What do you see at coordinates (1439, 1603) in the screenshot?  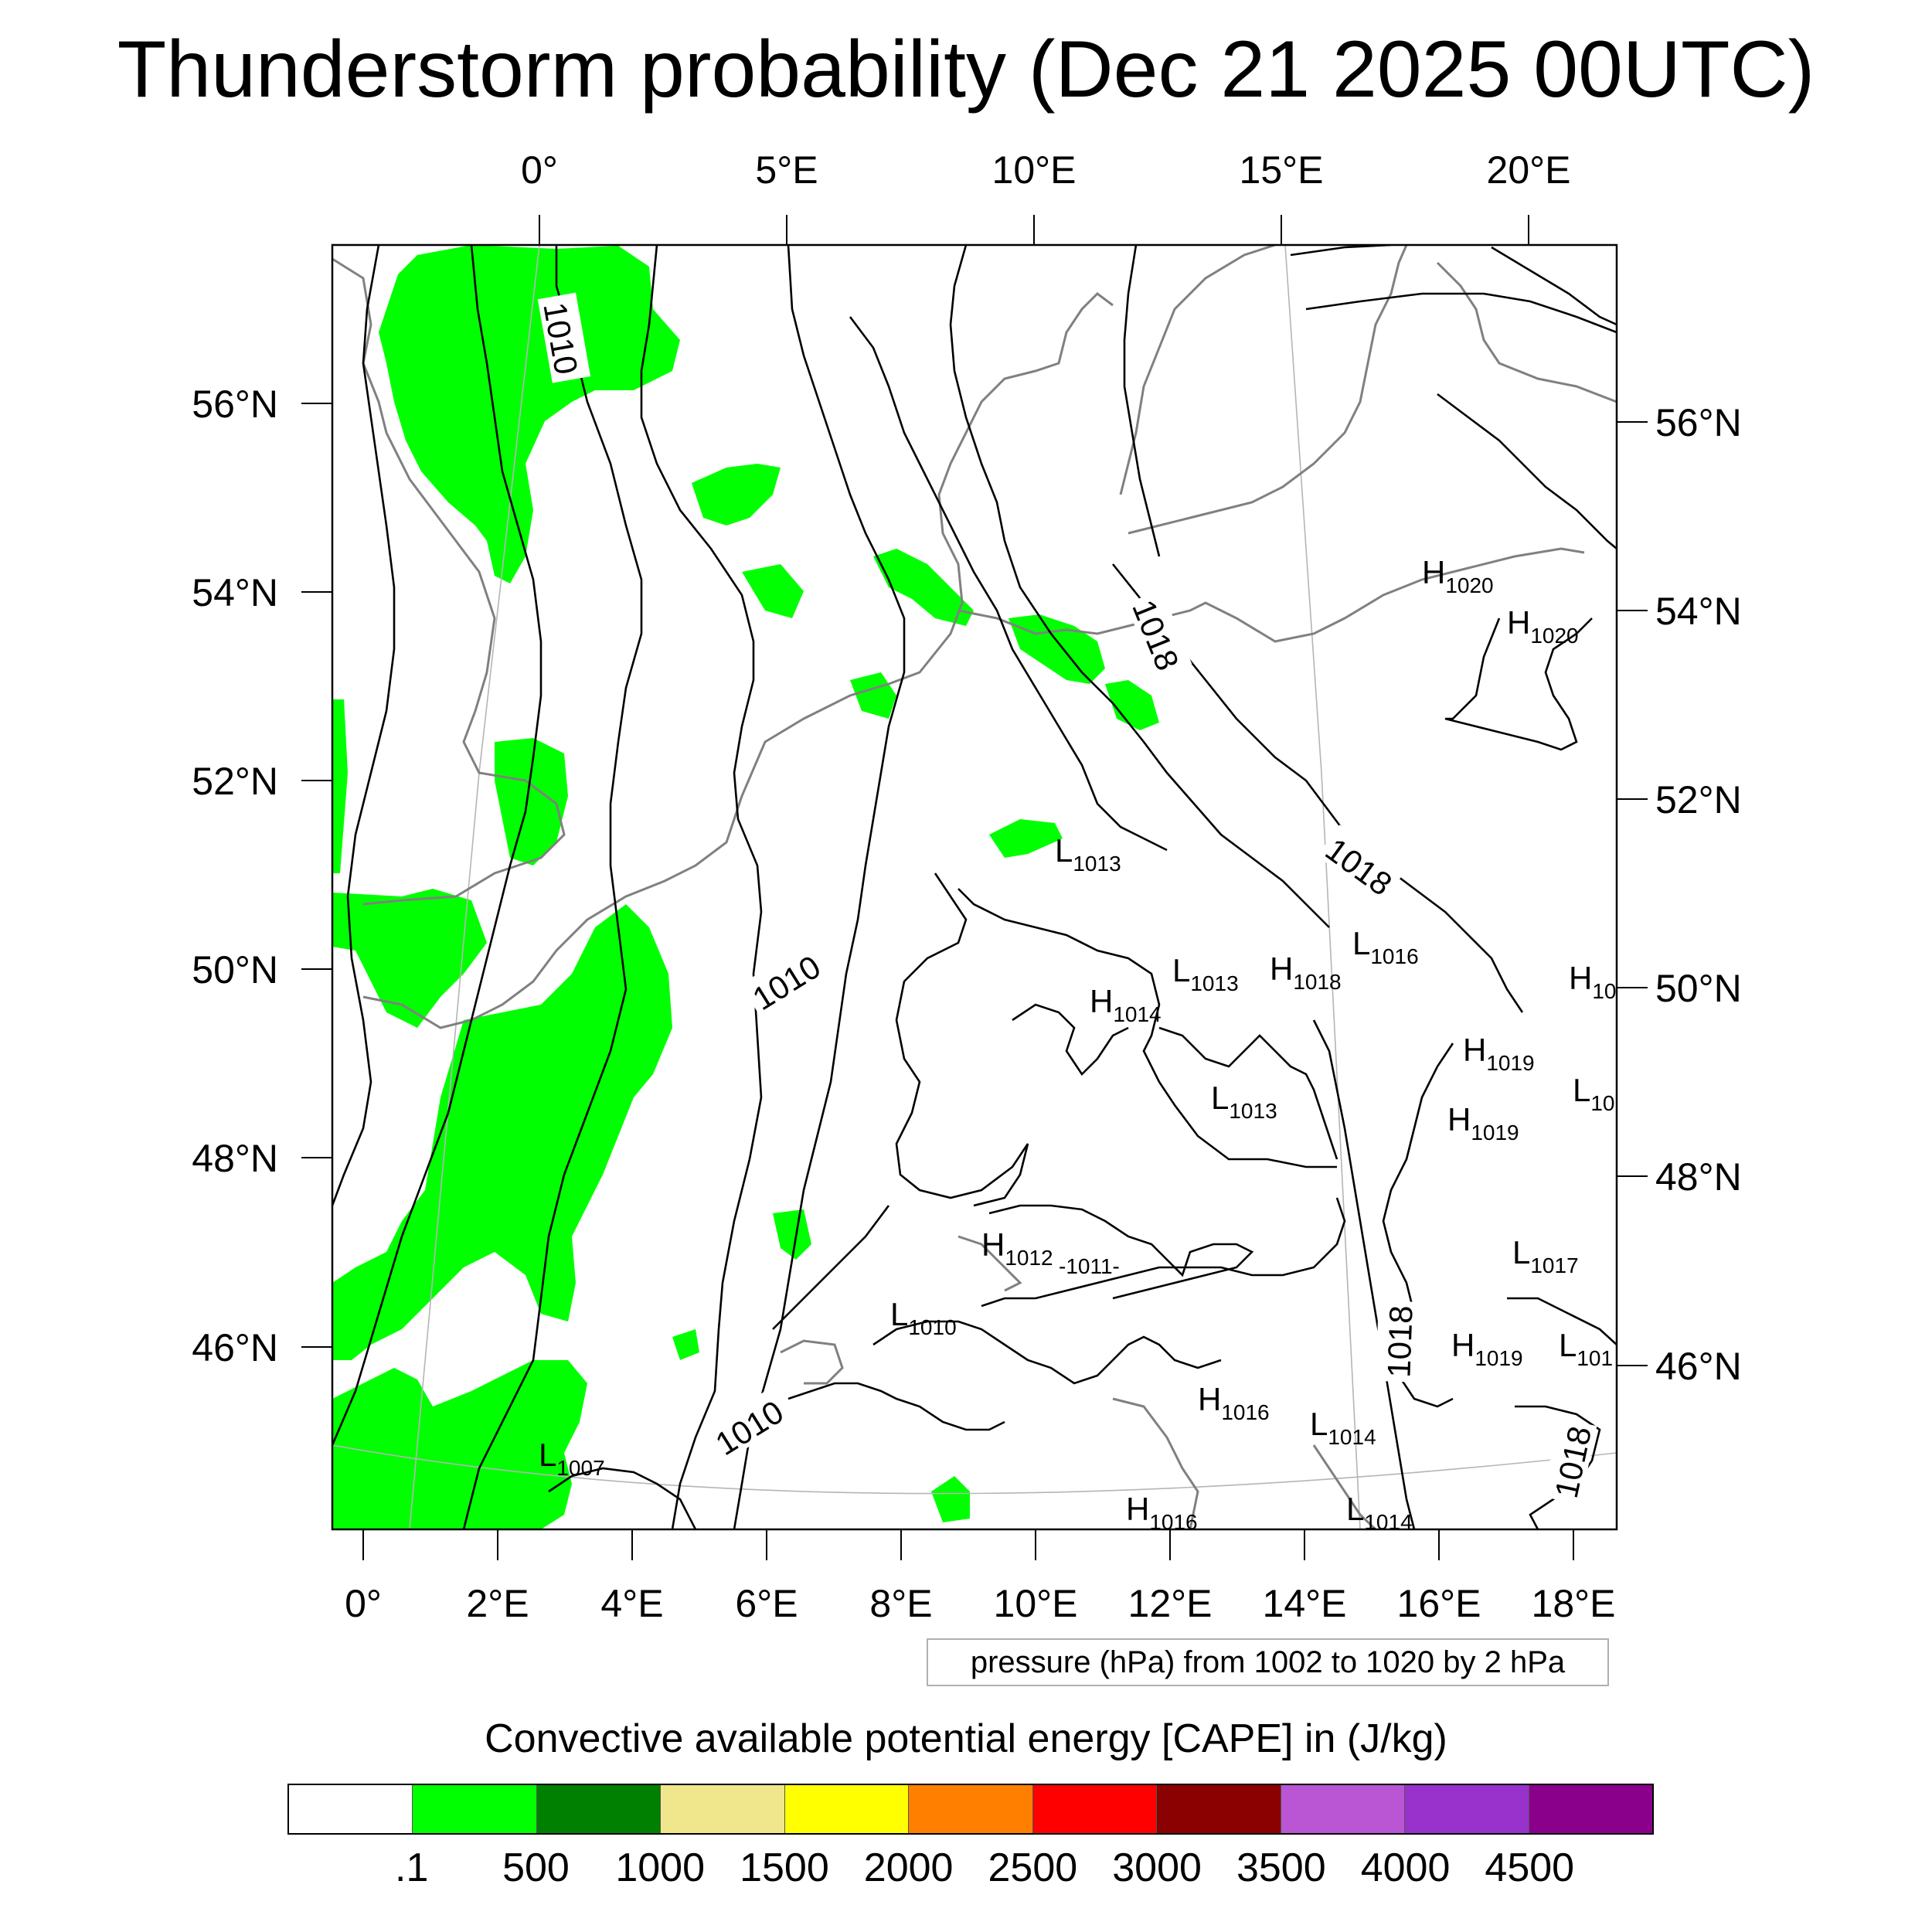 I see `bottom-lon-label: 16°E` at bounding box center [1439, 1603].